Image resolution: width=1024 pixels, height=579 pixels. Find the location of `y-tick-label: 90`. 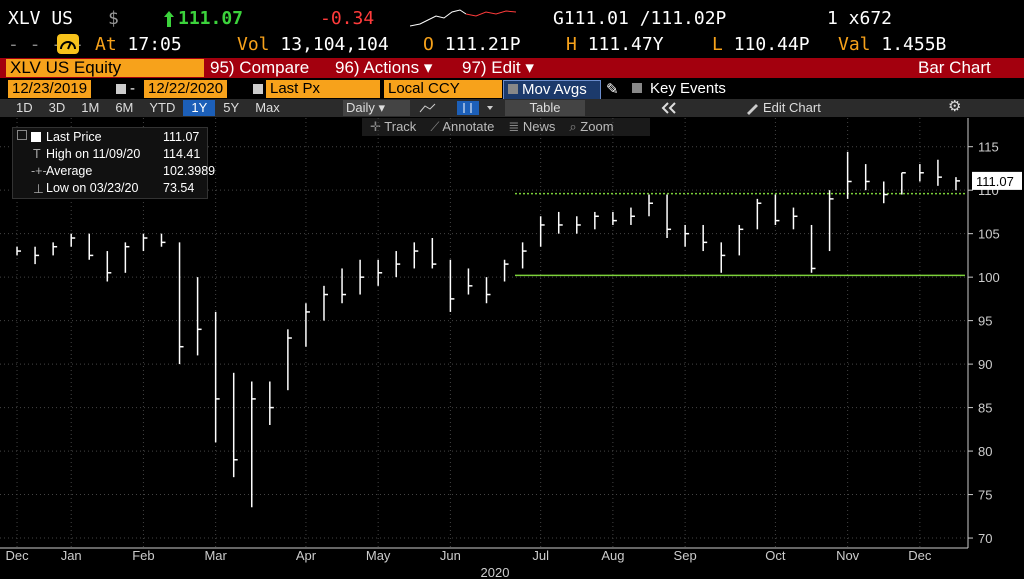

y-tick-label: 90 is located at coordinates (985, 364).